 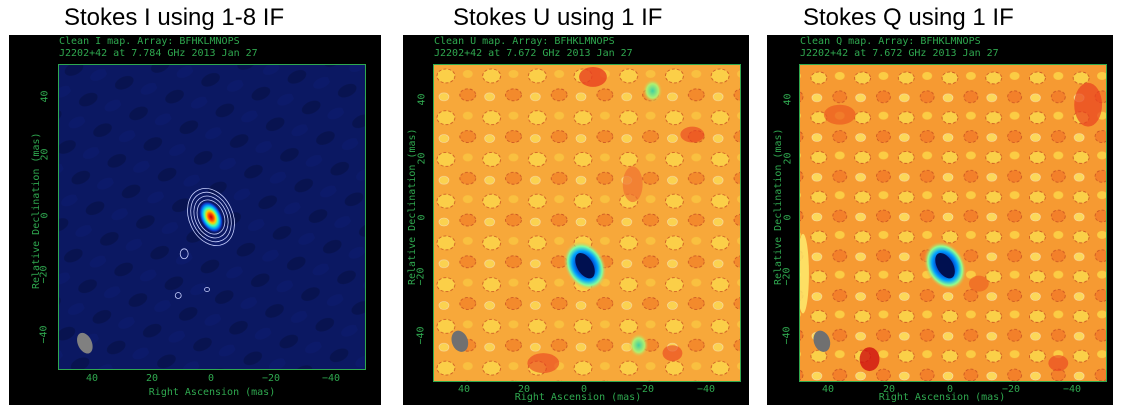 What do you see at coordinates (908, 17) in the screenshot?
I see `panel-3-caption: Stokes Q using 1 IF` at bounding box center [908, 17].